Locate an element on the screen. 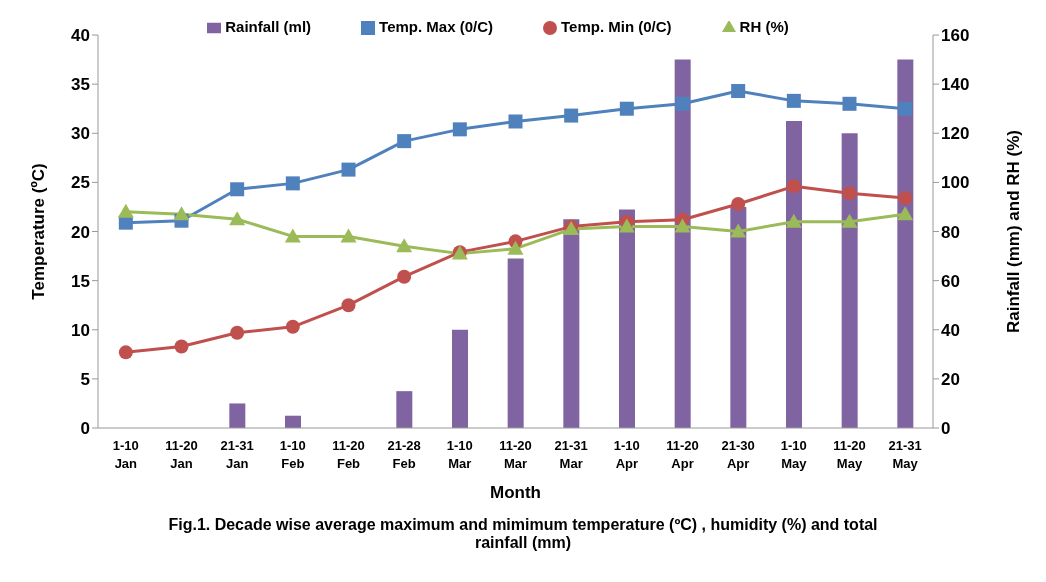 The width and height of the screenshot is (1046, 582). y2-tick-label: 160 is located at coordinates (955, 36).